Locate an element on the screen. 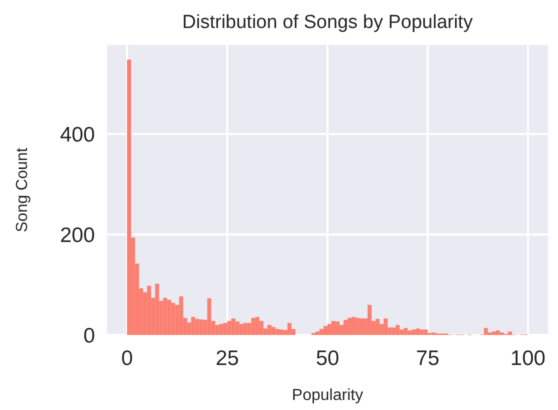  x-tick-label: 0 is located at coordinates (127, 358).